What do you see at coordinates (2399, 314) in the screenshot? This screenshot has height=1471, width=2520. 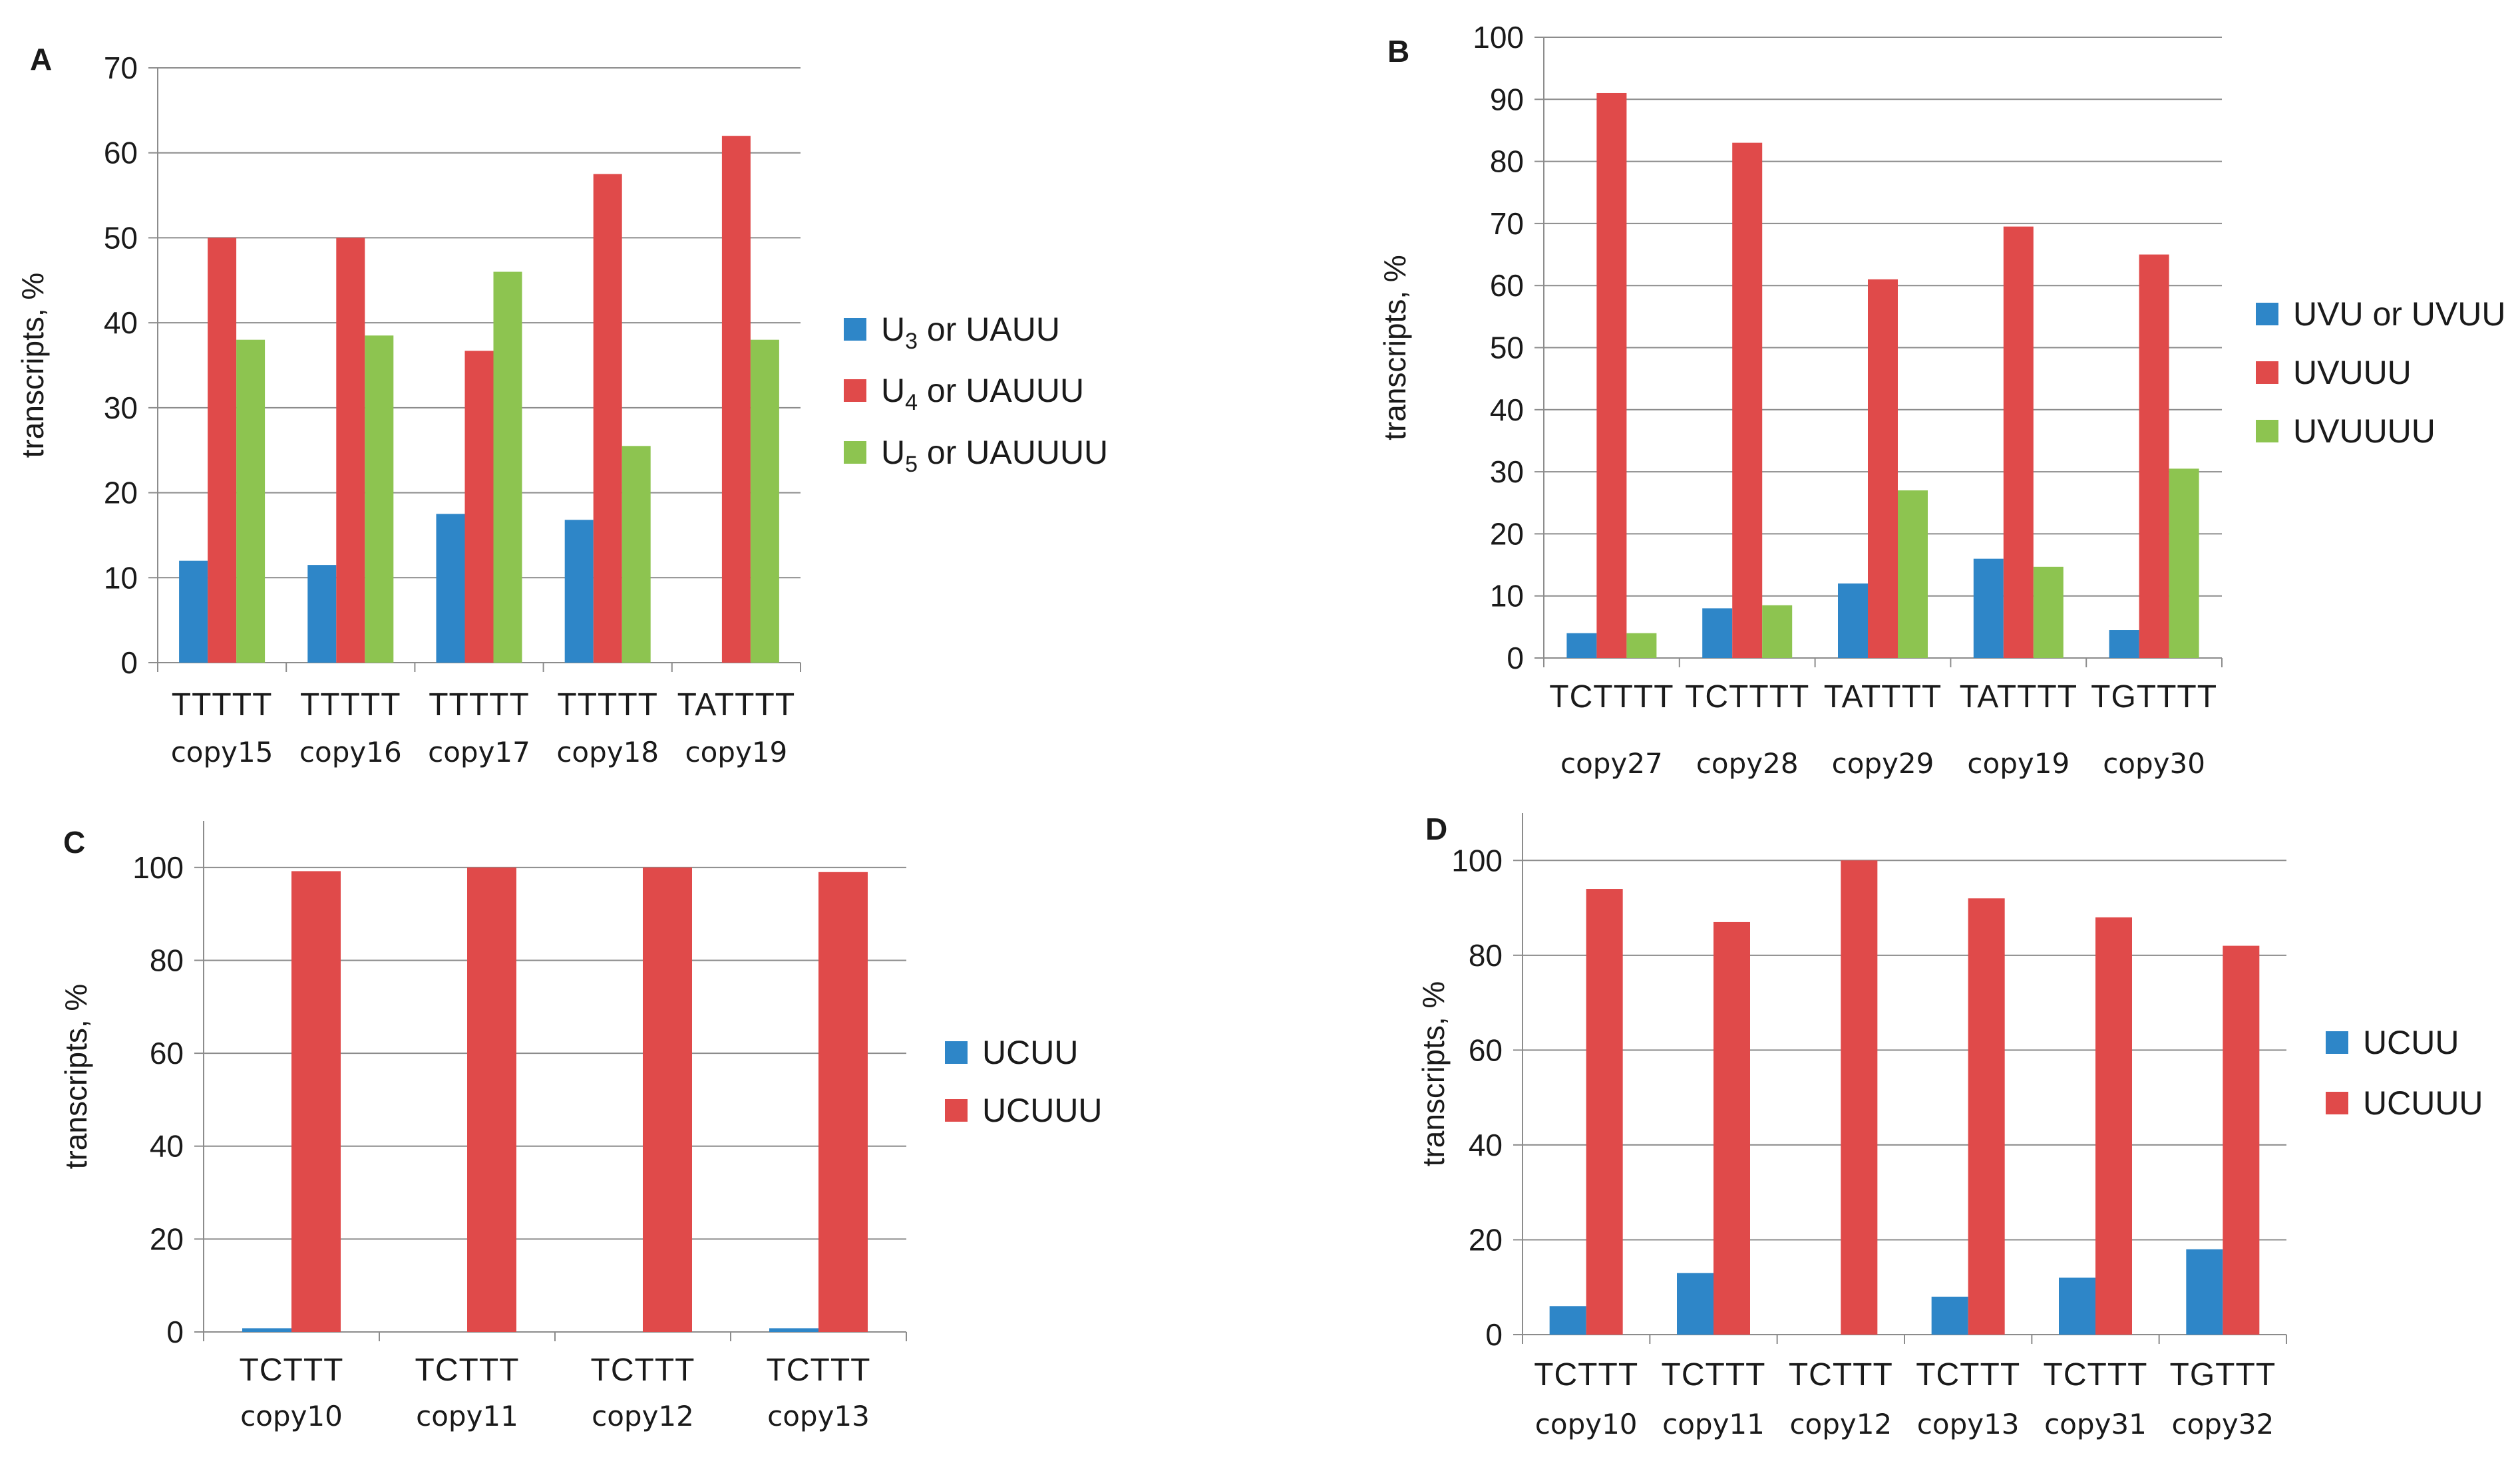 I see `legend-label: UVU or UVUU` at bounding box center [2399, 314].